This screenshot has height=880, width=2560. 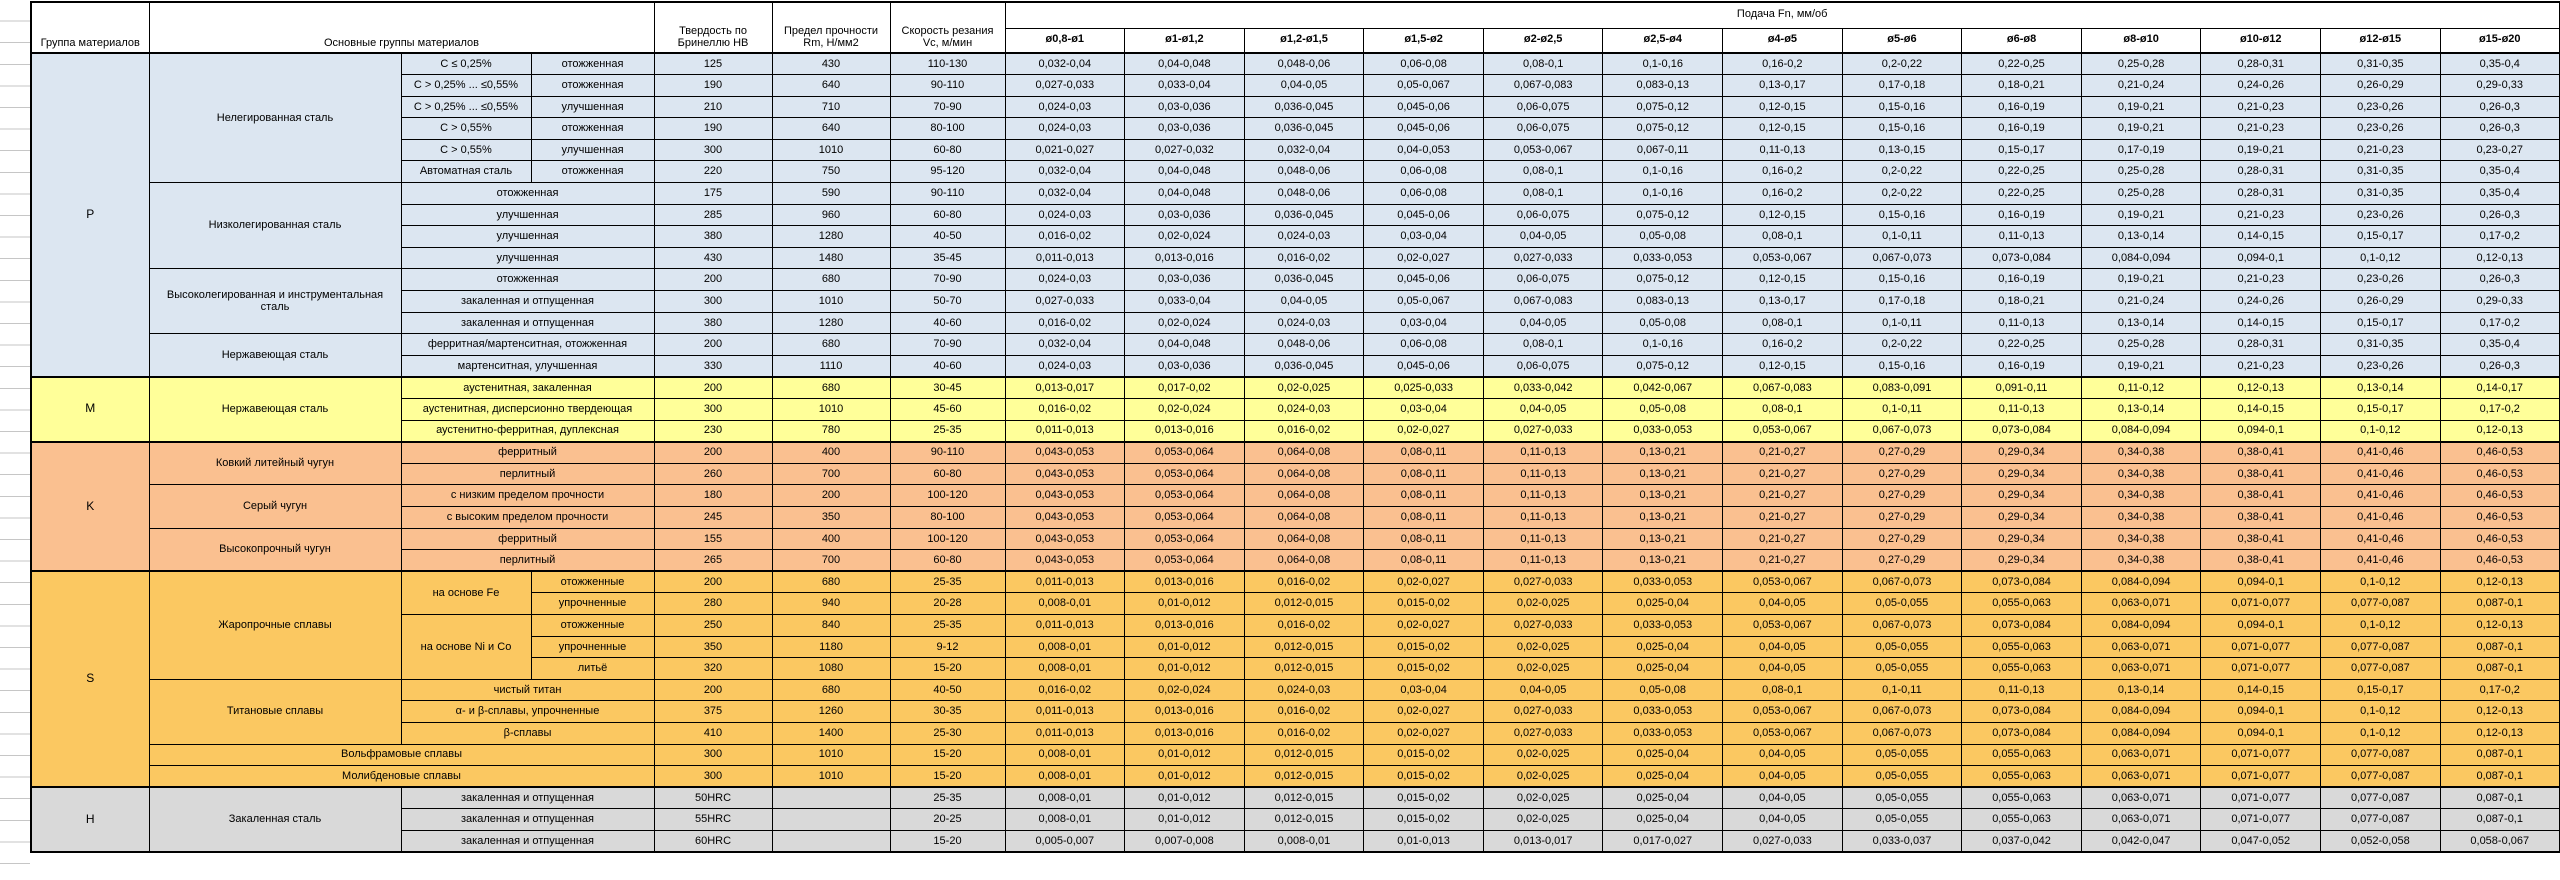 What do you see at coordinates (1782, 495) in the screenshot?
I see `feed-cell: 0,21-0,27` at bounding box center [1782, 495].